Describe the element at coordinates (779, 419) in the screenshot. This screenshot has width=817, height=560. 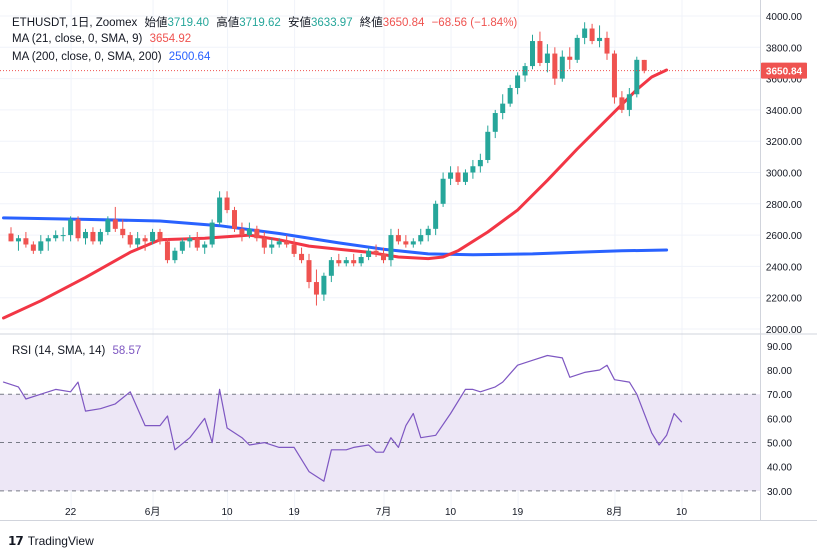
I see `rsi-tick-label: 60.00` at that location.